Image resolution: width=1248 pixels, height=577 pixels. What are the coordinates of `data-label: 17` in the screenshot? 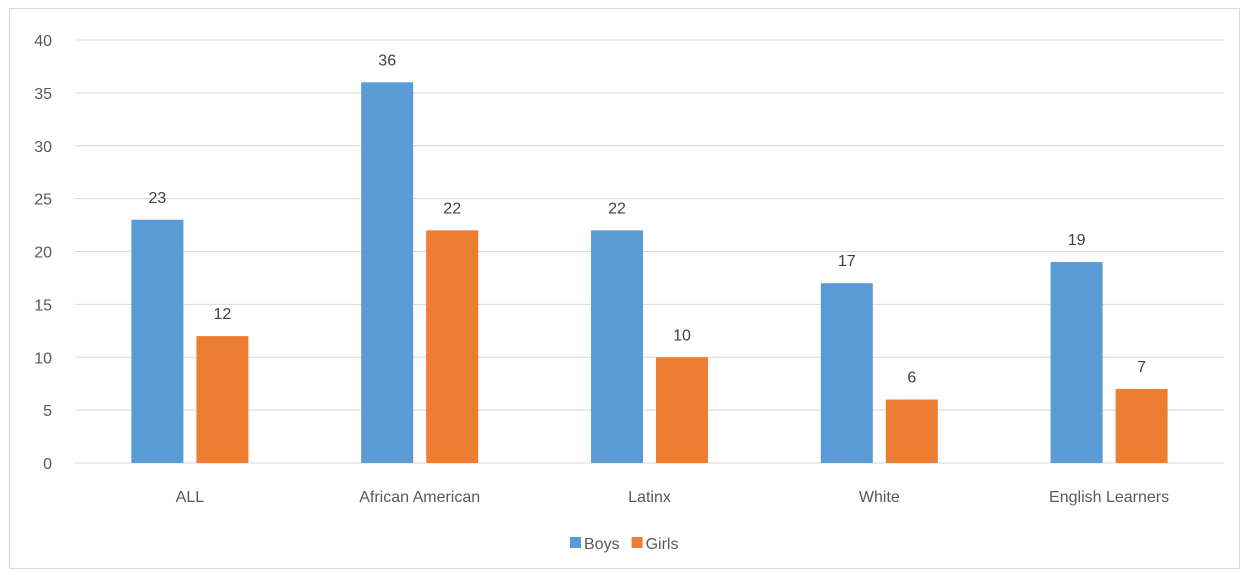 It's located at (847, 261).